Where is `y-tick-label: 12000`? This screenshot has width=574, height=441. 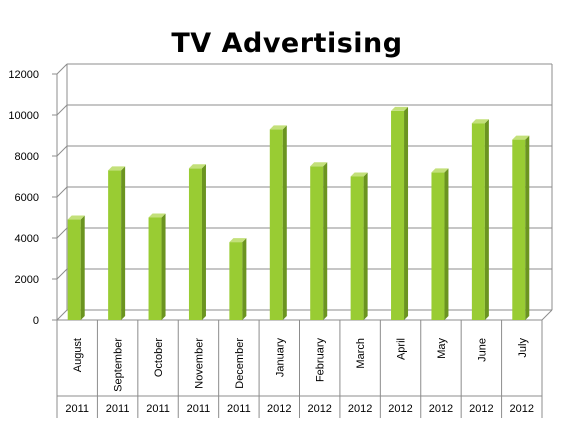 y-tick-label: 12000 is located at coordinates (23, 75).